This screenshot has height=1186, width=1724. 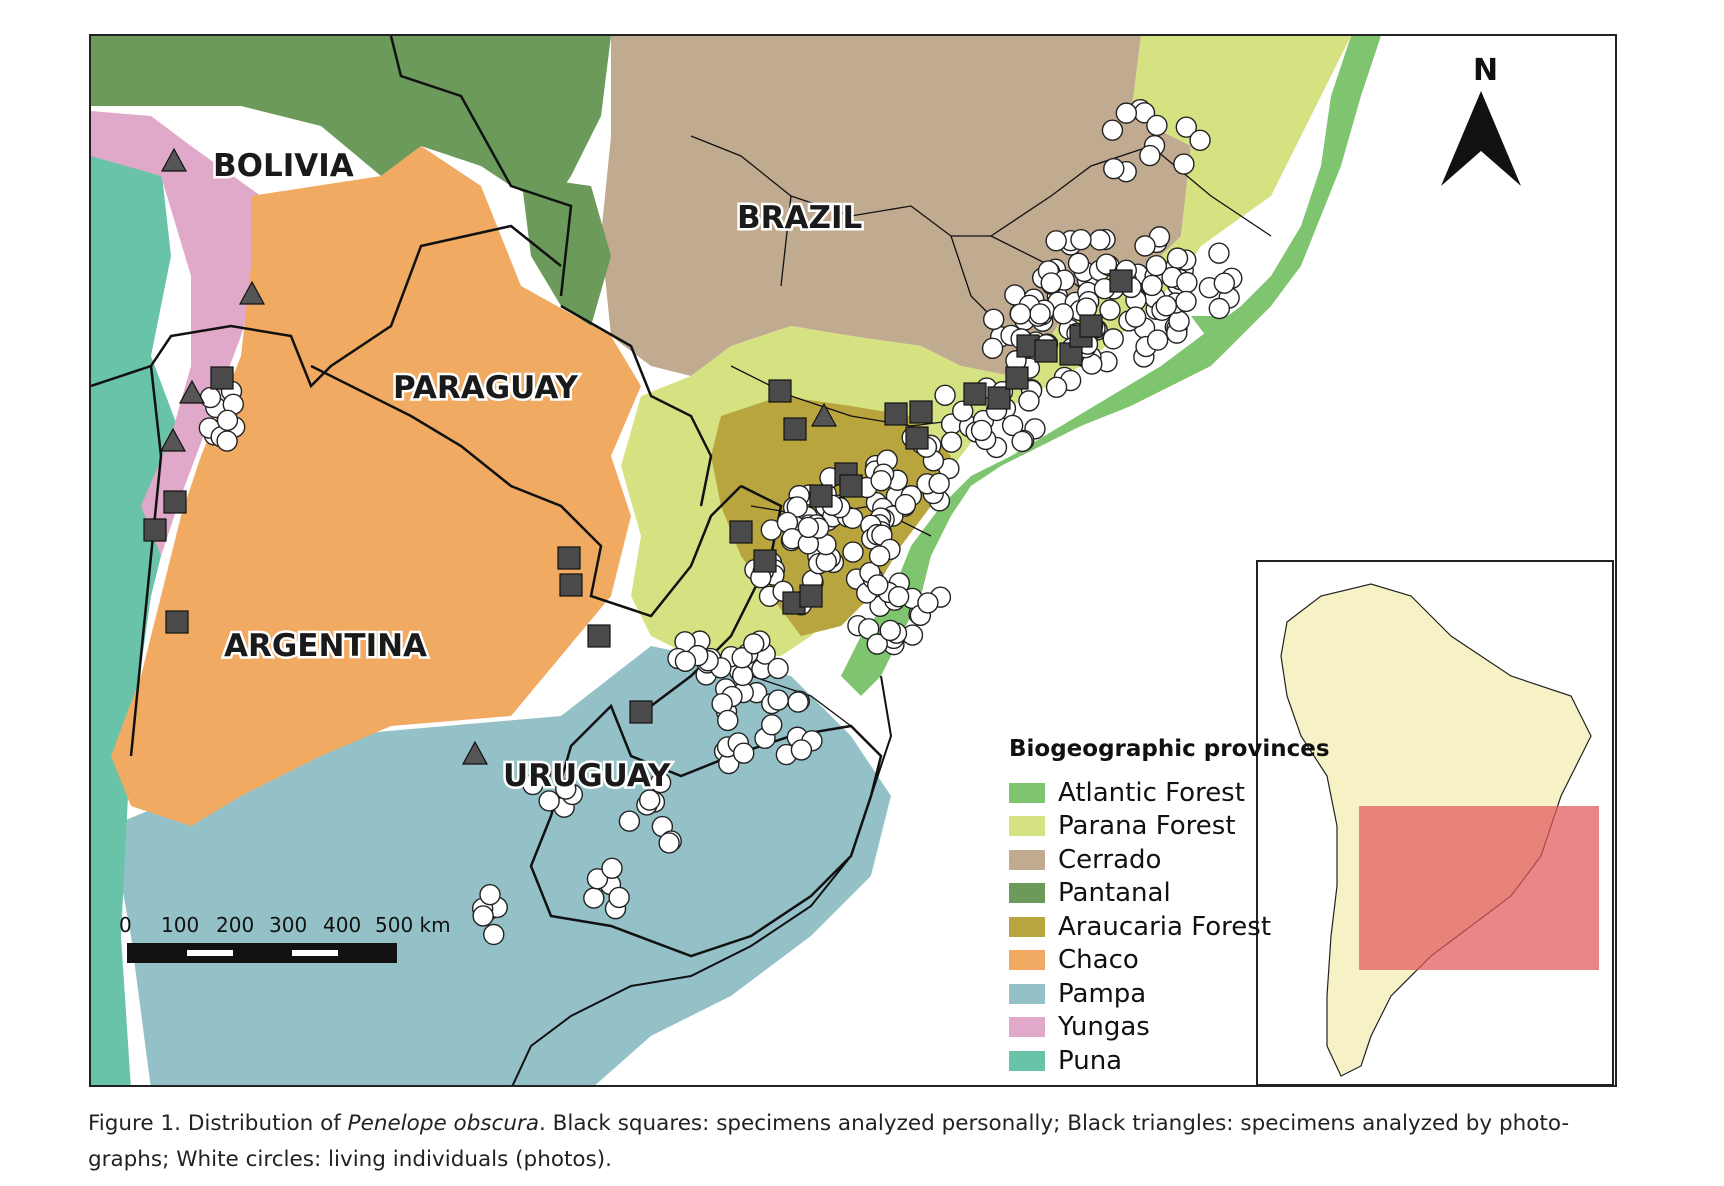 What do you see at coordinates (716, 595) in the screenshot?
I see `border-argentina-brazil` at bounding box center [716, 595].